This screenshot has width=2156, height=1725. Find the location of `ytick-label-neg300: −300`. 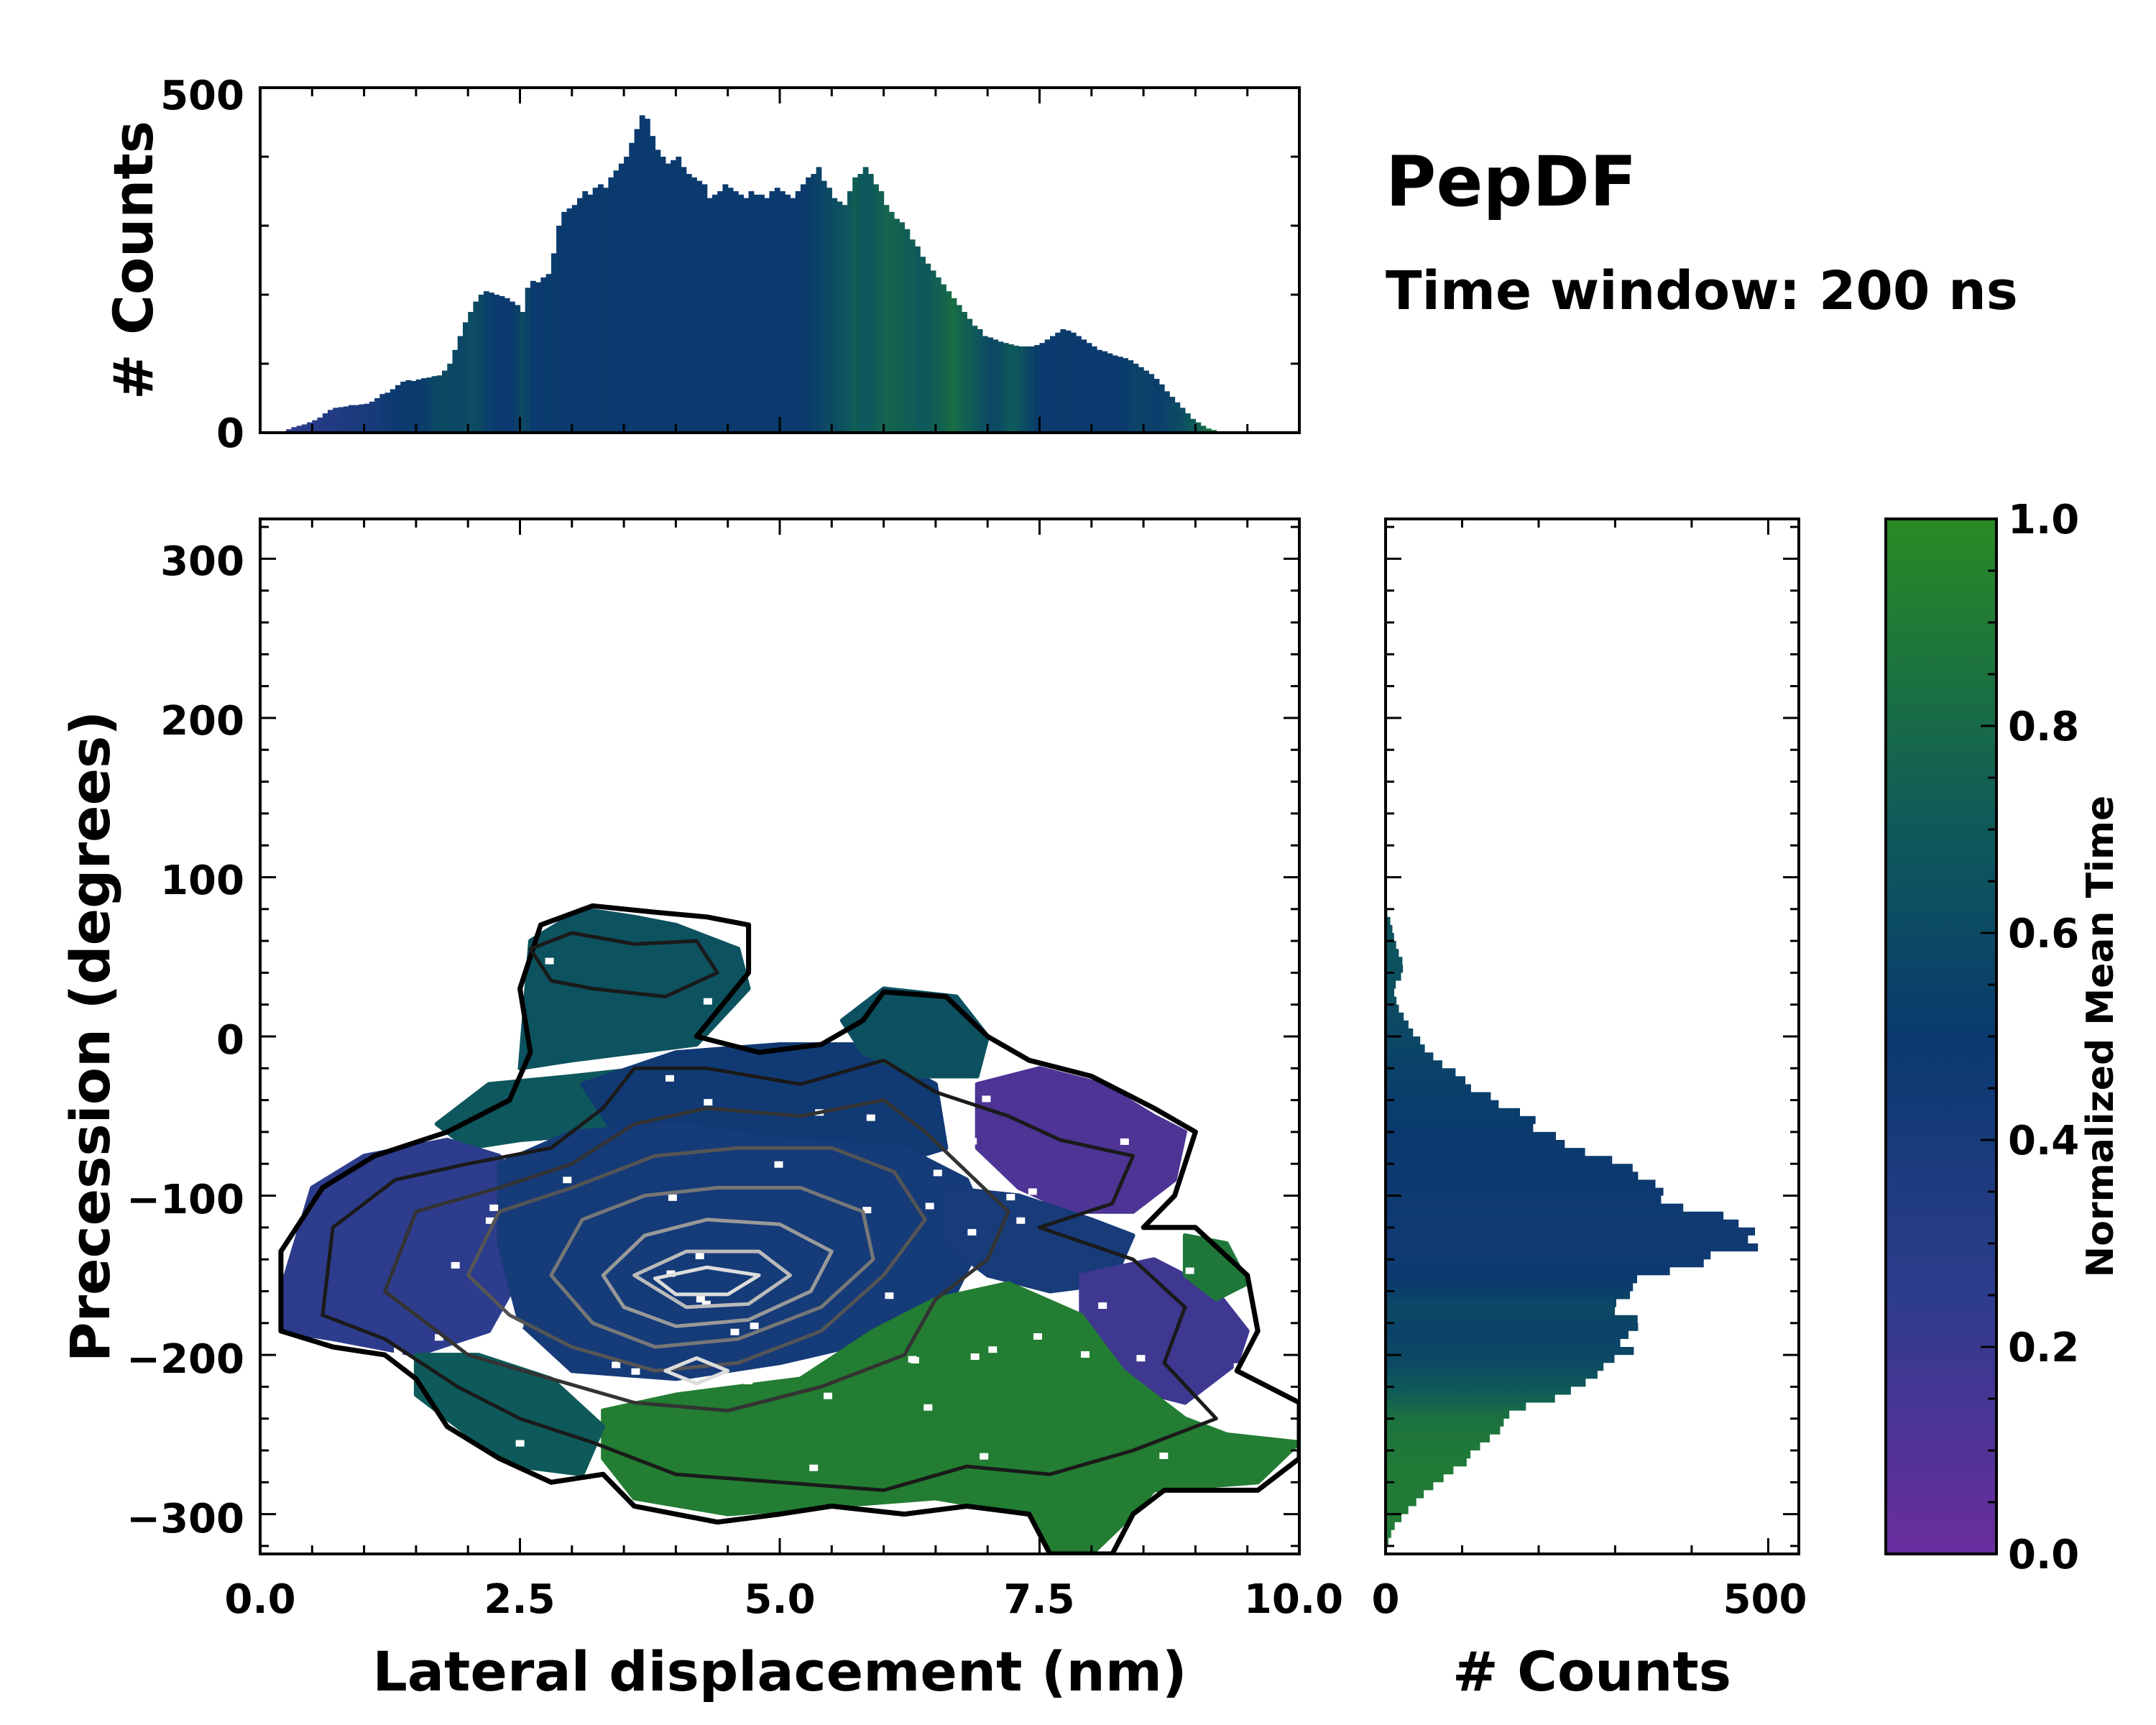

ytick-label-neg300: −300 is located at coordinates (185, 1519).